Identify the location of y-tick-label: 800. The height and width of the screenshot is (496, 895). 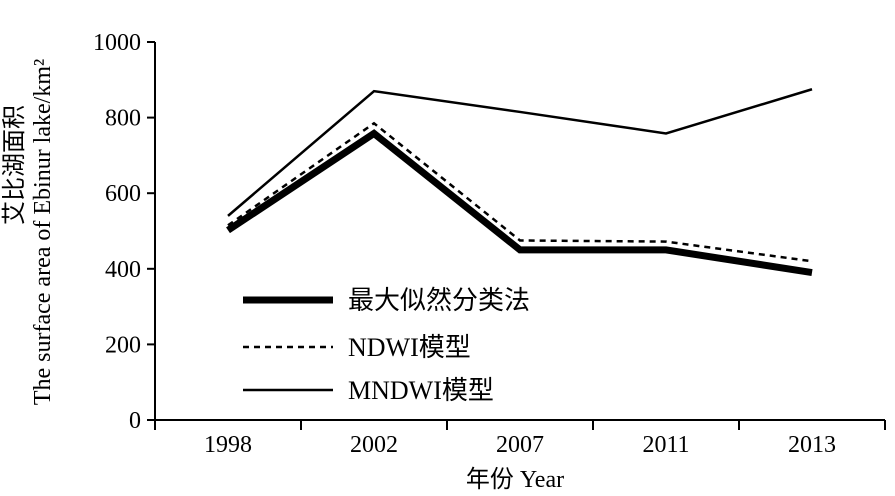
(123, 119).